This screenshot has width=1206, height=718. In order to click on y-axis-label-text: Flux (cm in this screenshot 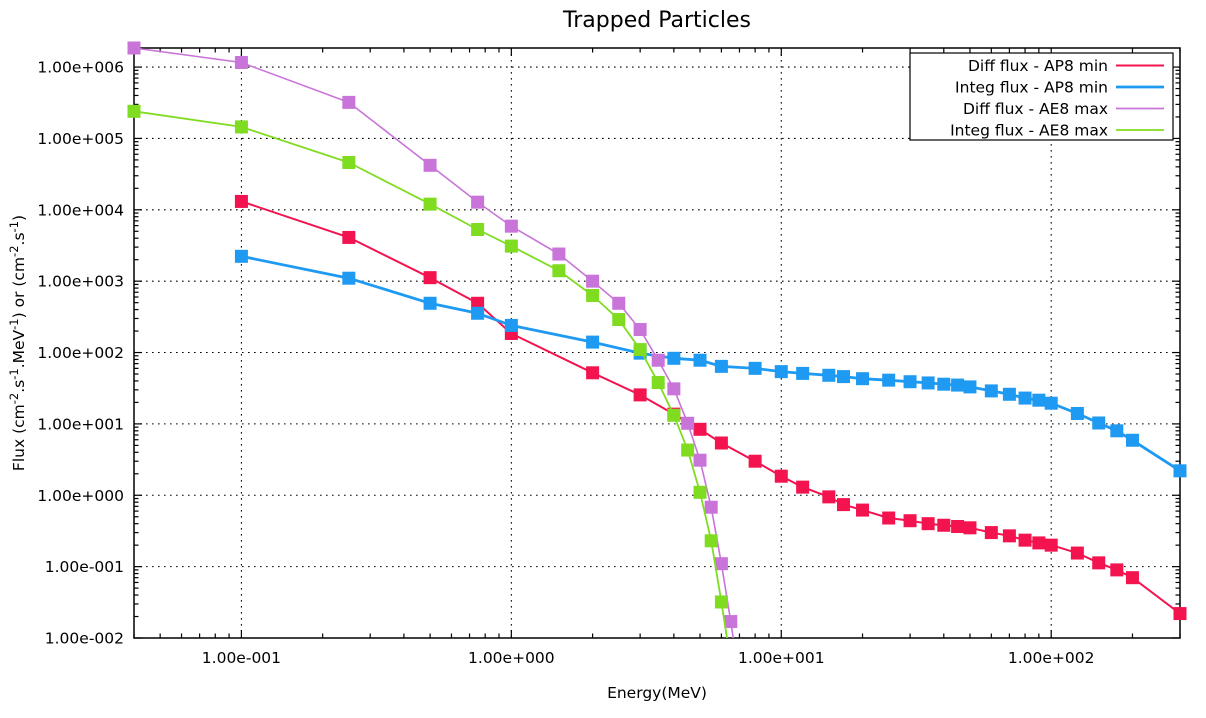, I will do `click(19, 437)`.